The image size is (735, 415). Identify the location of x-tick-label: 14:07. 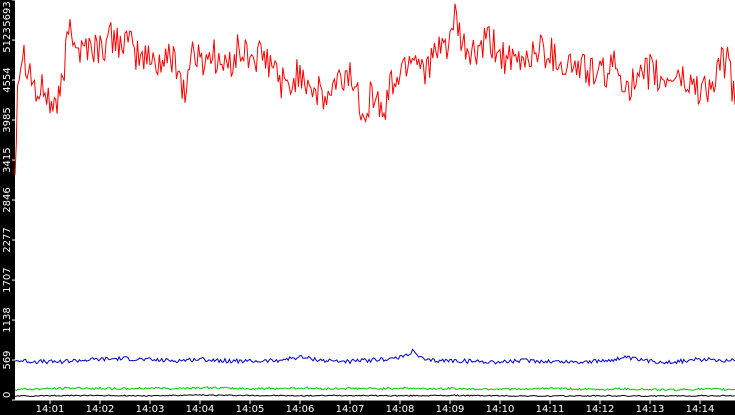
(350, 409).